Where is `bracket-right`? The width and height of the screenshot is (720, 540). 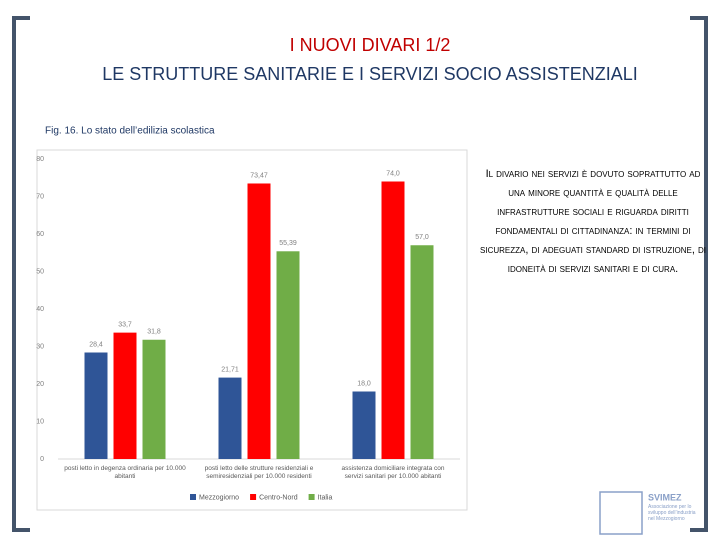
bracket-right is located at coordinates (699, 274).